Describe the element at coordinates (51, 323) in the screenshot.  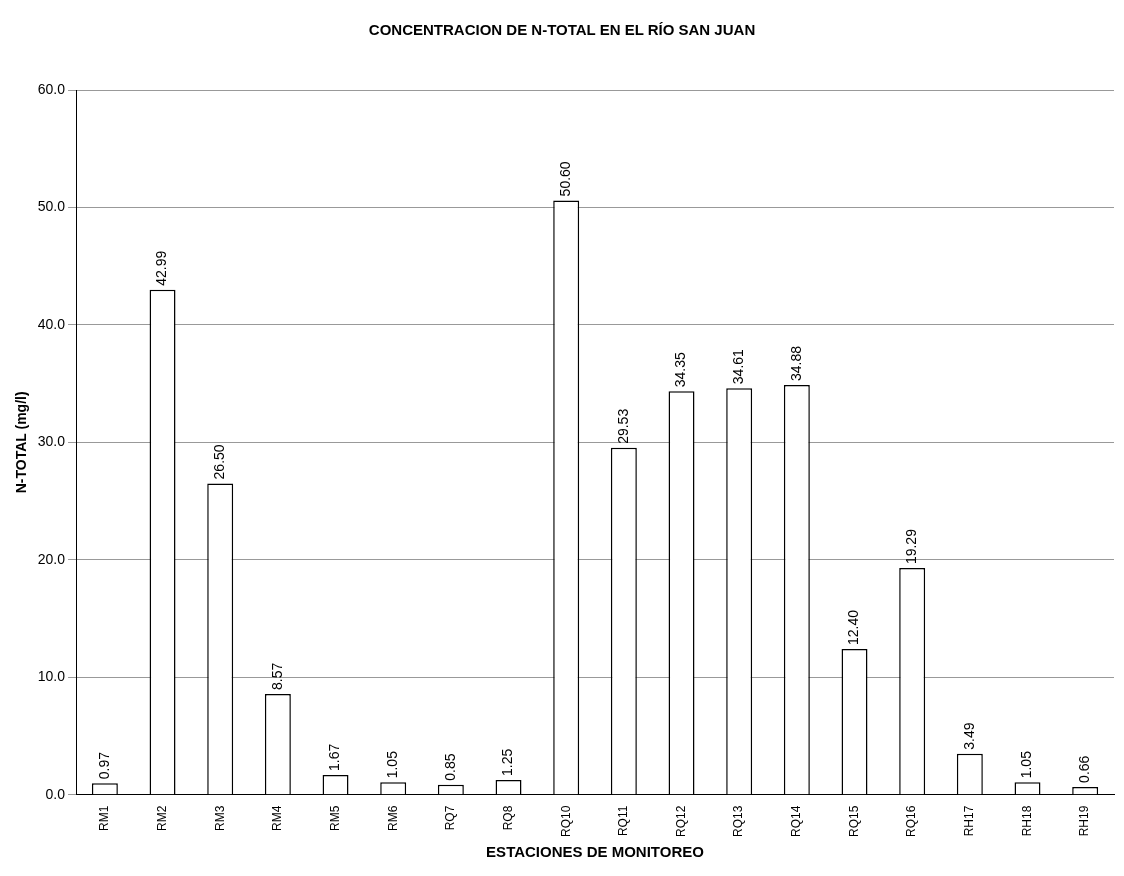
I see `y-tick-label: 40.0` at that location.